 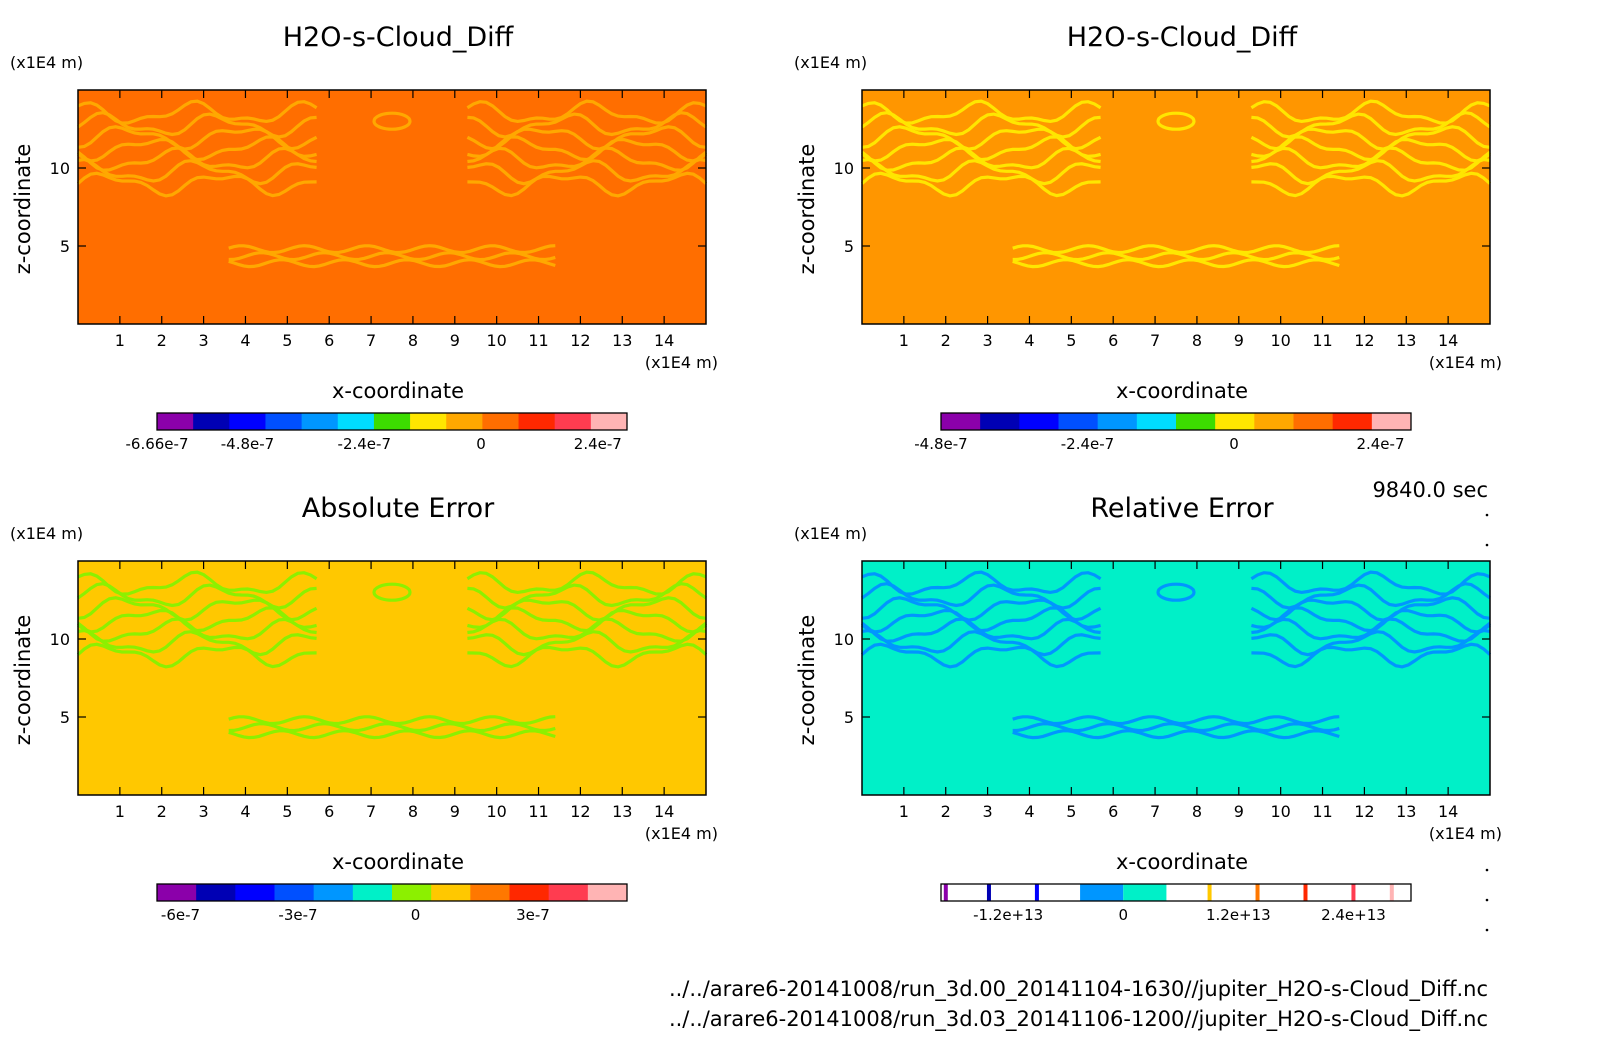 What do you see at coordinates (1113, 340) in the screenshot?
I see `x-tick-label: 6` at bounding box center [1113, 340].